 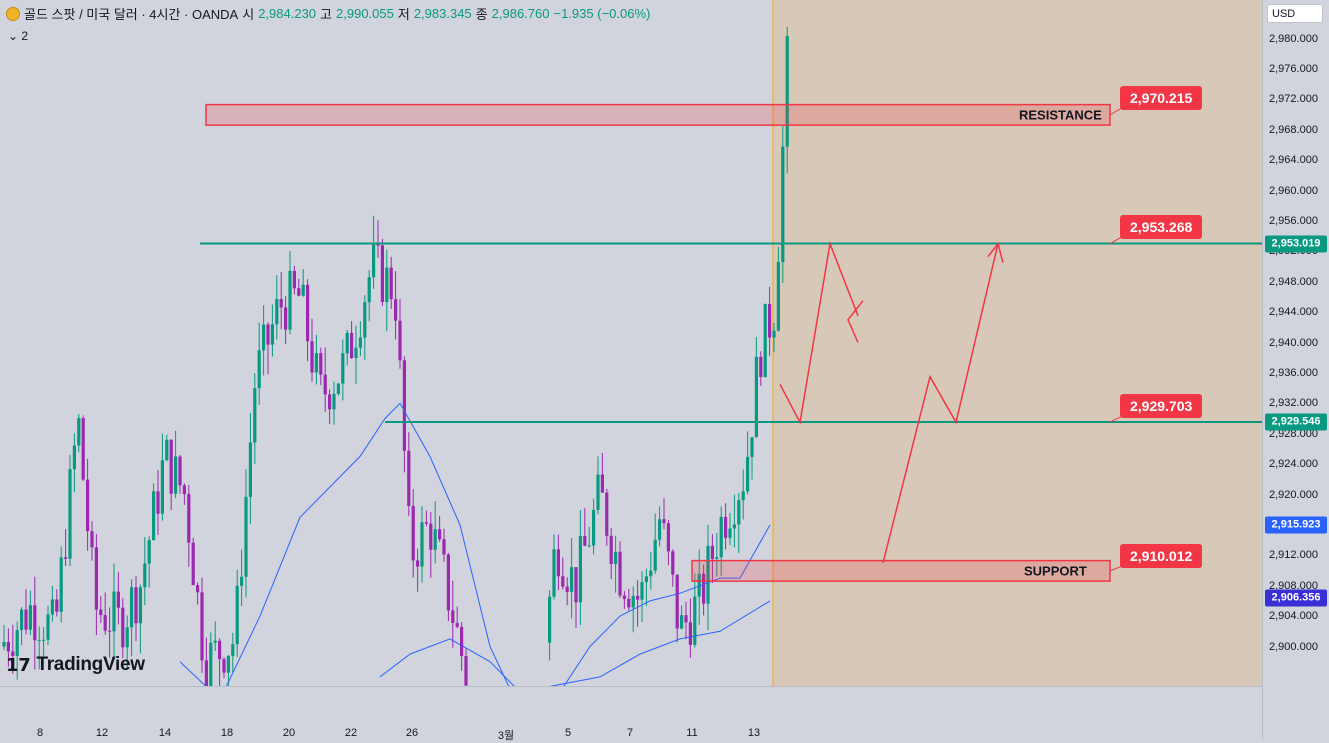 I want to click on tradingview-logo-text: TradingView, so click(x=90, y=664).